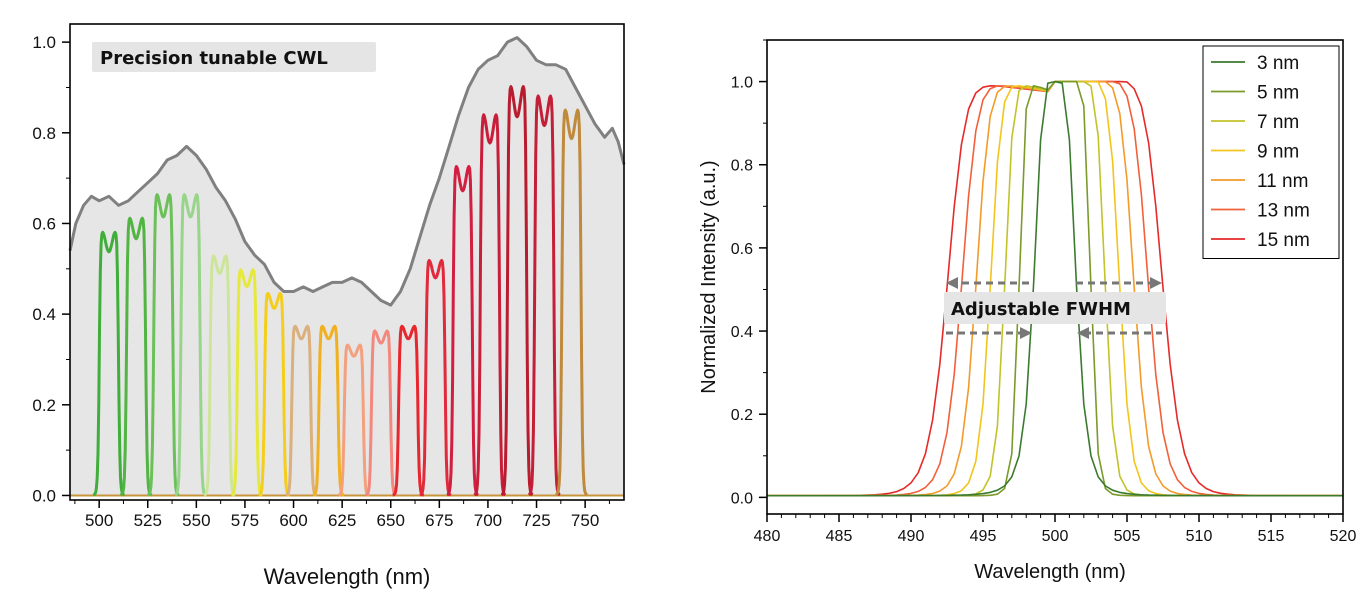 This screenshot has width=1366, height=592. Describe the element at coordinates (1026, 333) in the screenshot. I see `fwhm-arrowhead-bottom-left` at that location.